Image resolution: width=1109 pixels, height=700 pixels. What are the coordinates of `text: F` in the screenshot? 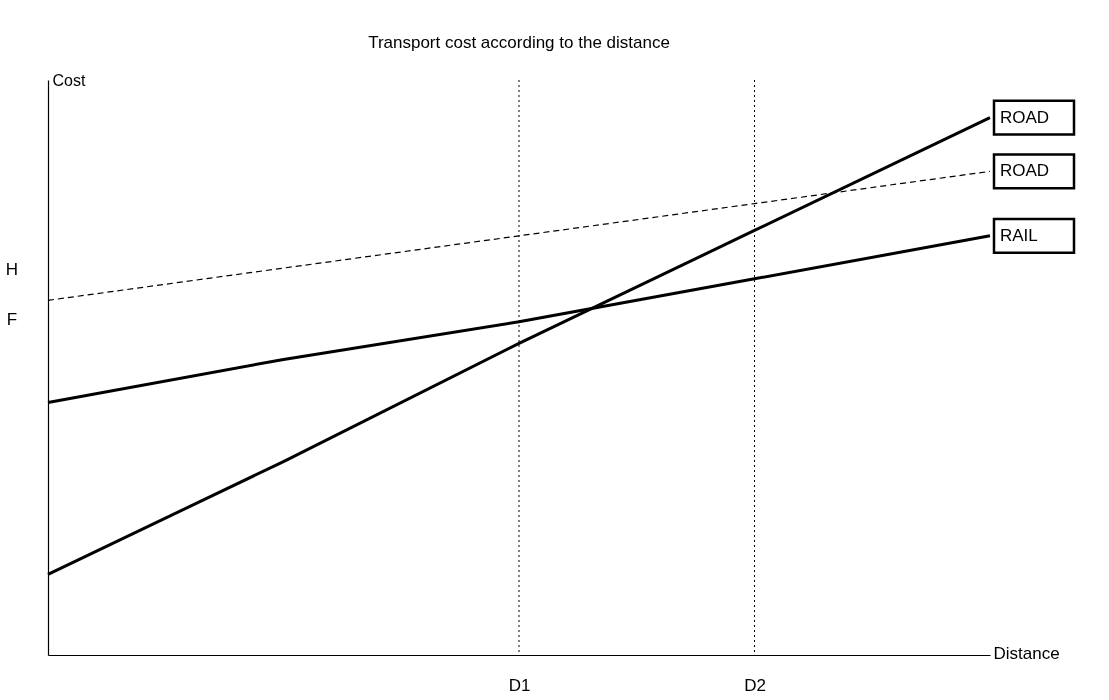 It's located at (12, 319).